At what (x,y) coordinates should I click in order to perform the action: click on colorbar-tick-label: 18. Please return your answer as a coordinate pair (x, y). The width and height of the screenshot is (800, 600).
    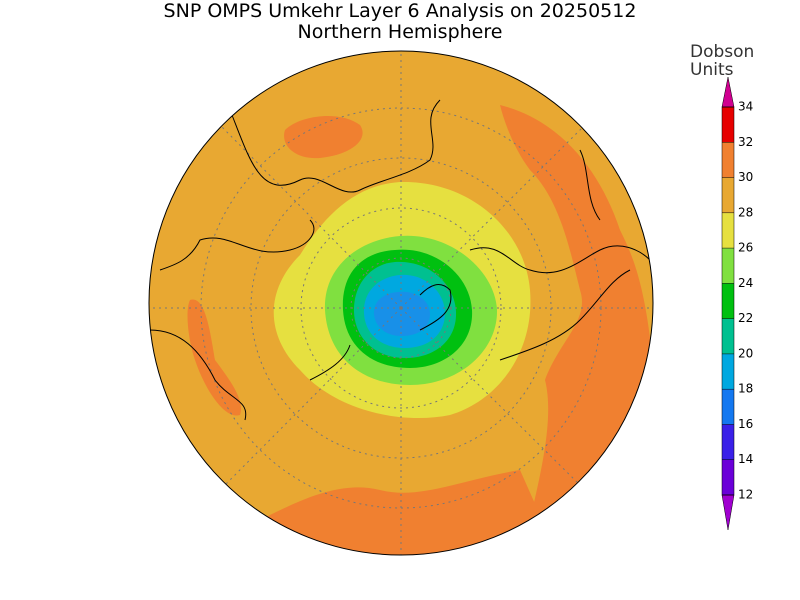
    Looking at the image, I should click on (745, 389).